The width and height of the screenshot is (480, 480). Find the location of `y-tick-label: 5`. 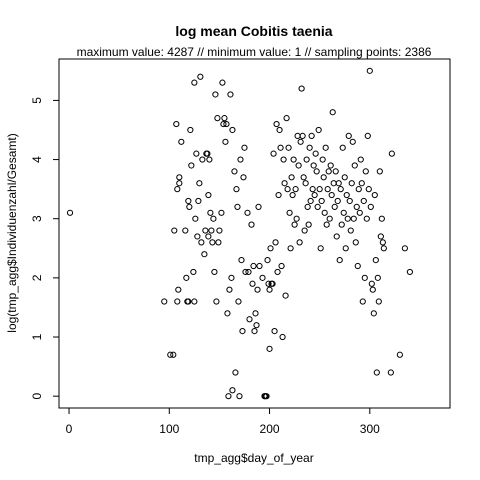

y-tick-label: 5 is located at coordinates (37, 100).